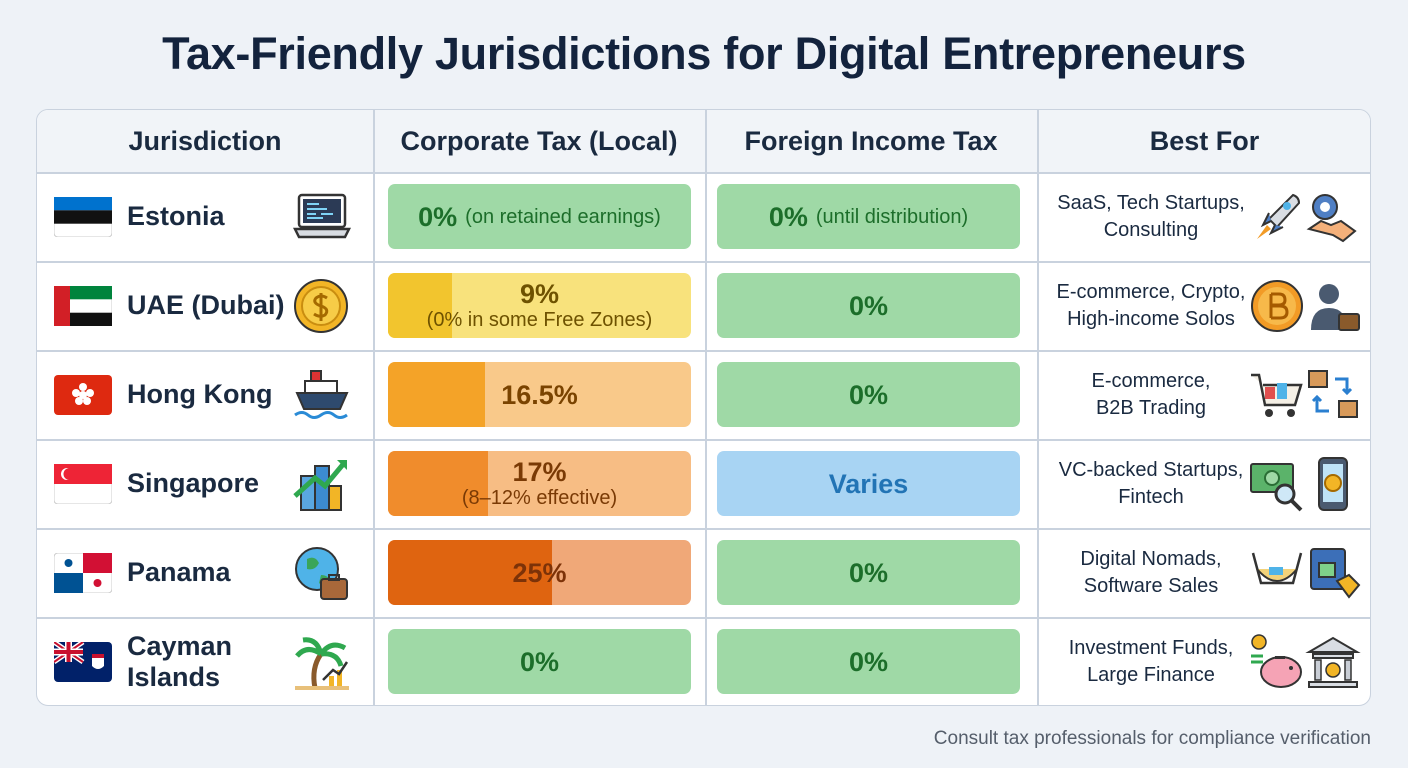 Image resolution: width=1408 pixels, height=768 pixels. What do you see at coordinates (703, 141) in the screenshot?
I see `header-row` at bounding box center [703, 141].